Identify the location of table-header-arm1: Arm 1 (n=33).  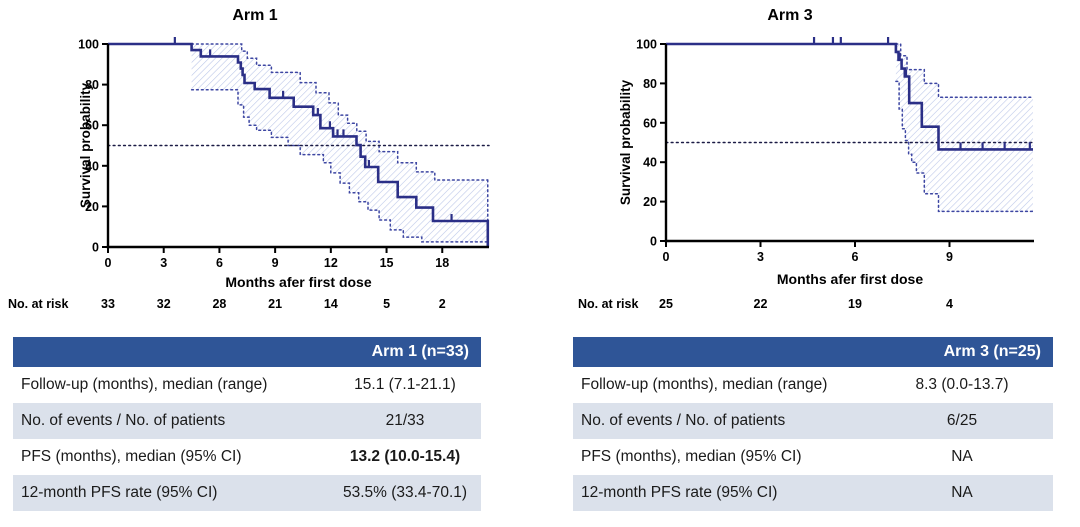
(247, 352).